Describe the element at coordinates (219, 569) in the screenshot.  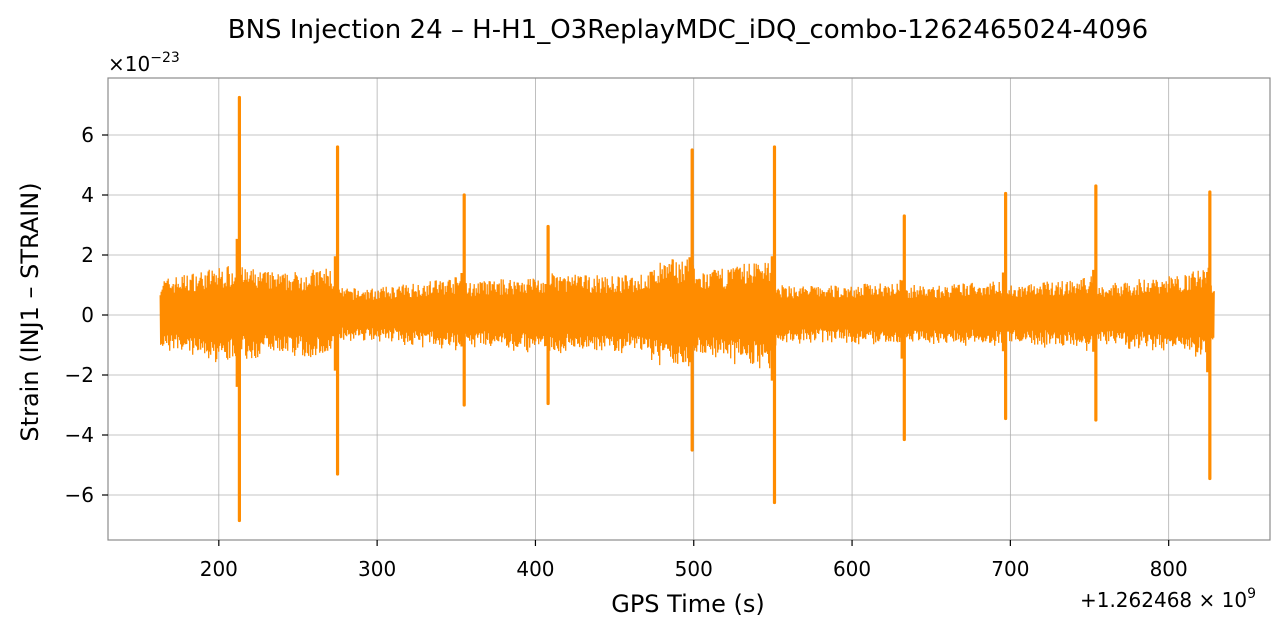
I see `x-tick-label: 200` at that location.